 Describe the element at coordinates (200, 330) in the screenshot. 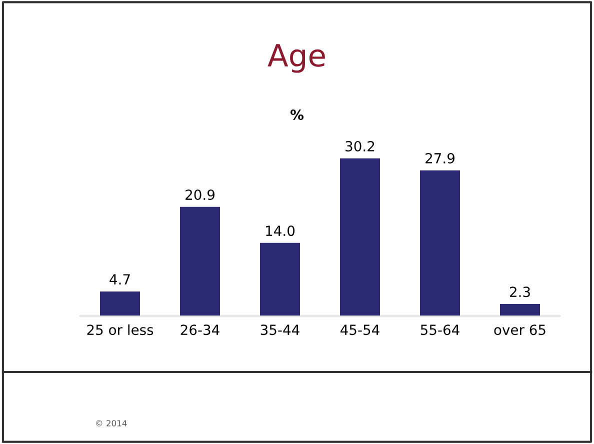

I see `x-tick-label: 26-34` at that location.